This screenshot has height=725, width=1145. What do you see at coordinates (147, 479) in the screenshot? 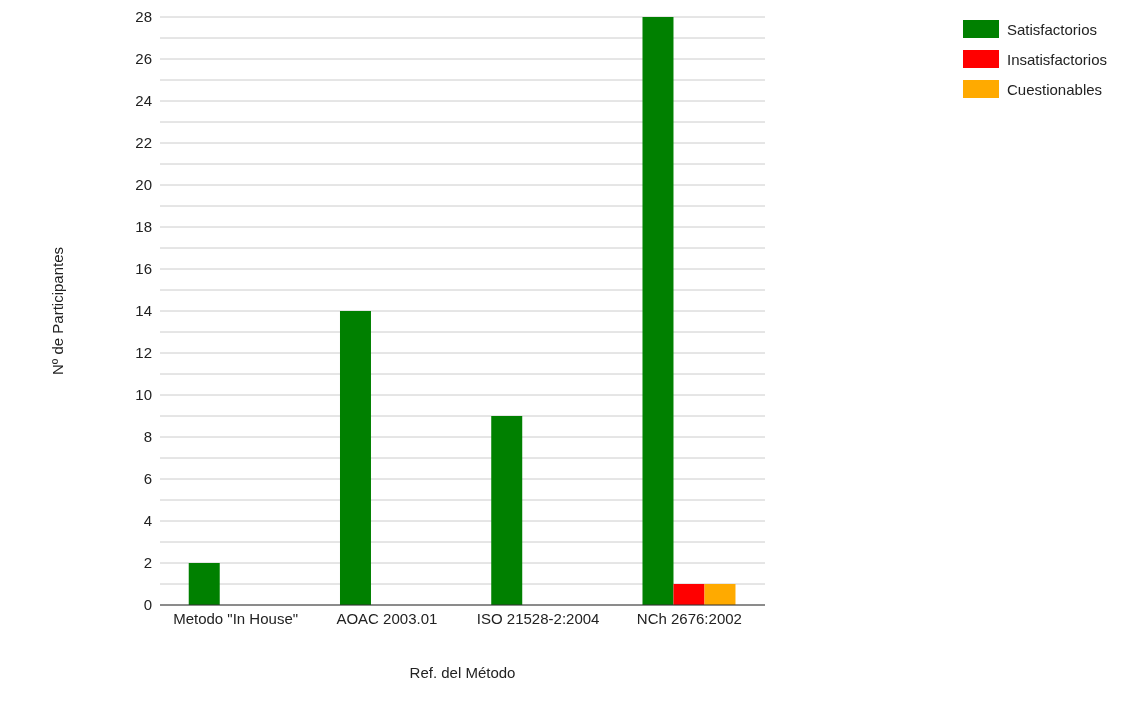
I see `y-tick-label: 6` at bounding box center [147, 479].